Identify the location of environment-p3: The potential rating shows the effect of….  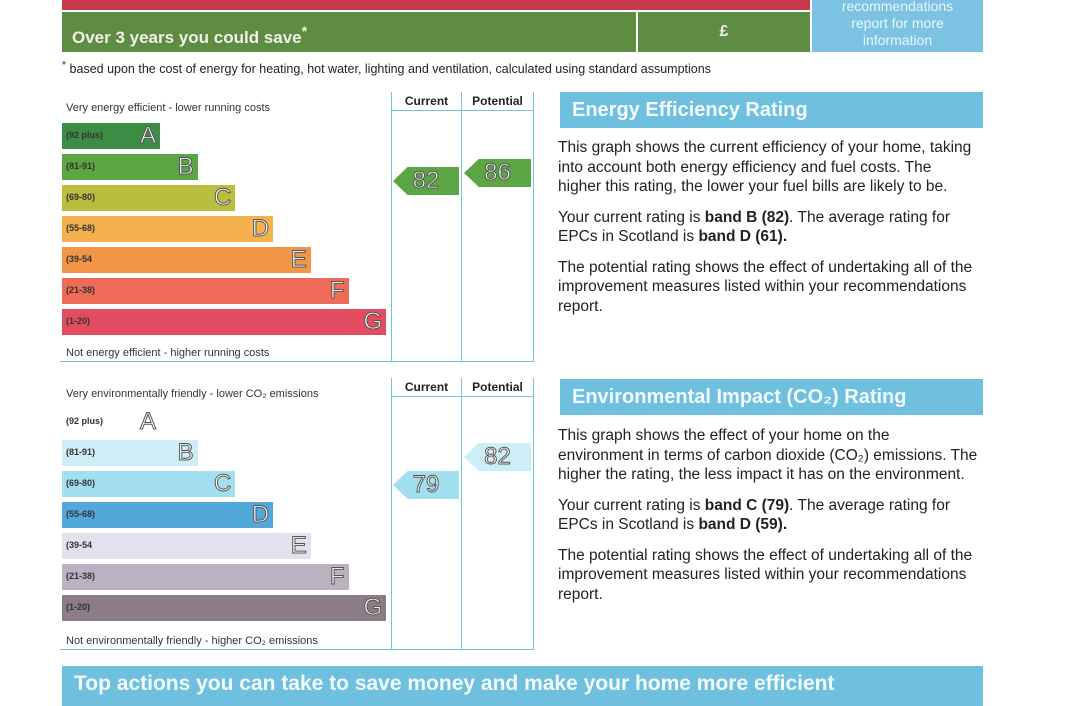
(765, 574).